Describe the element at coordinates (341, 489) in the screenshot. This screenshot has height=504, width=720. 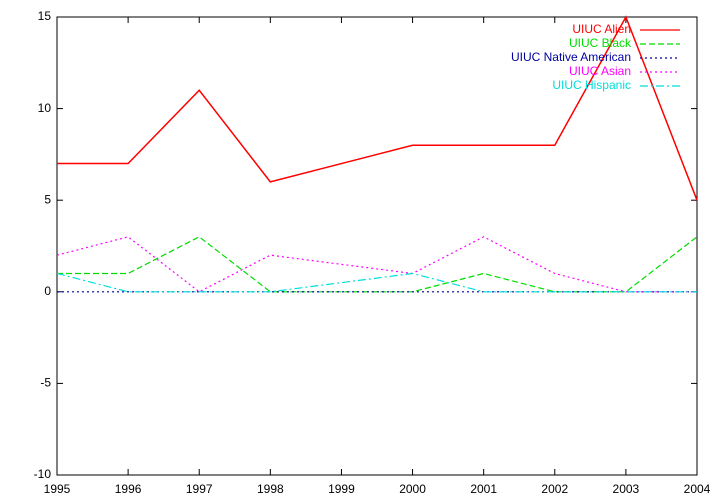
I see `x-tick-label: 1999` at that location.